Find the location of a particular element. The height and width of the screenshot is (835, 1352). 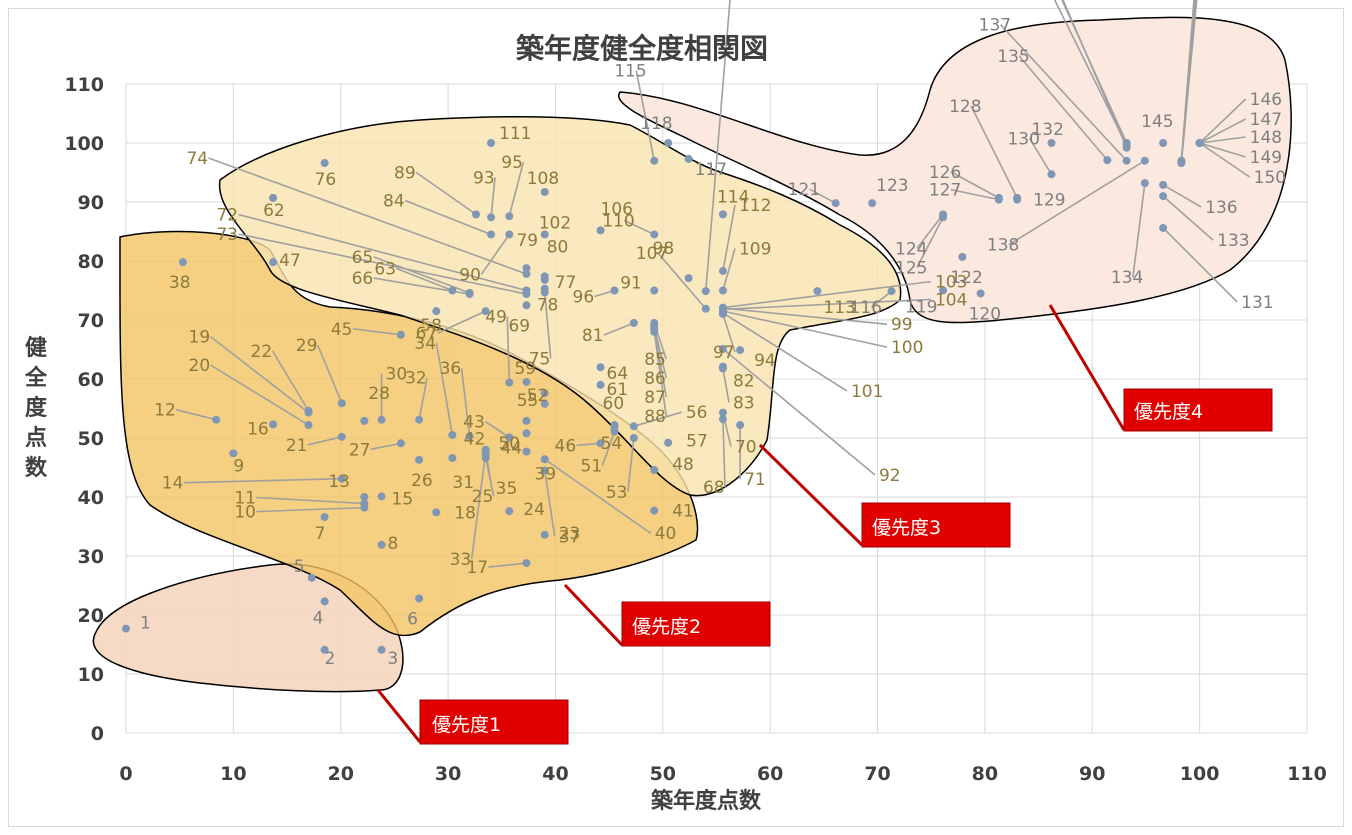

point-label: 40 is located at coordinates (666, 534).